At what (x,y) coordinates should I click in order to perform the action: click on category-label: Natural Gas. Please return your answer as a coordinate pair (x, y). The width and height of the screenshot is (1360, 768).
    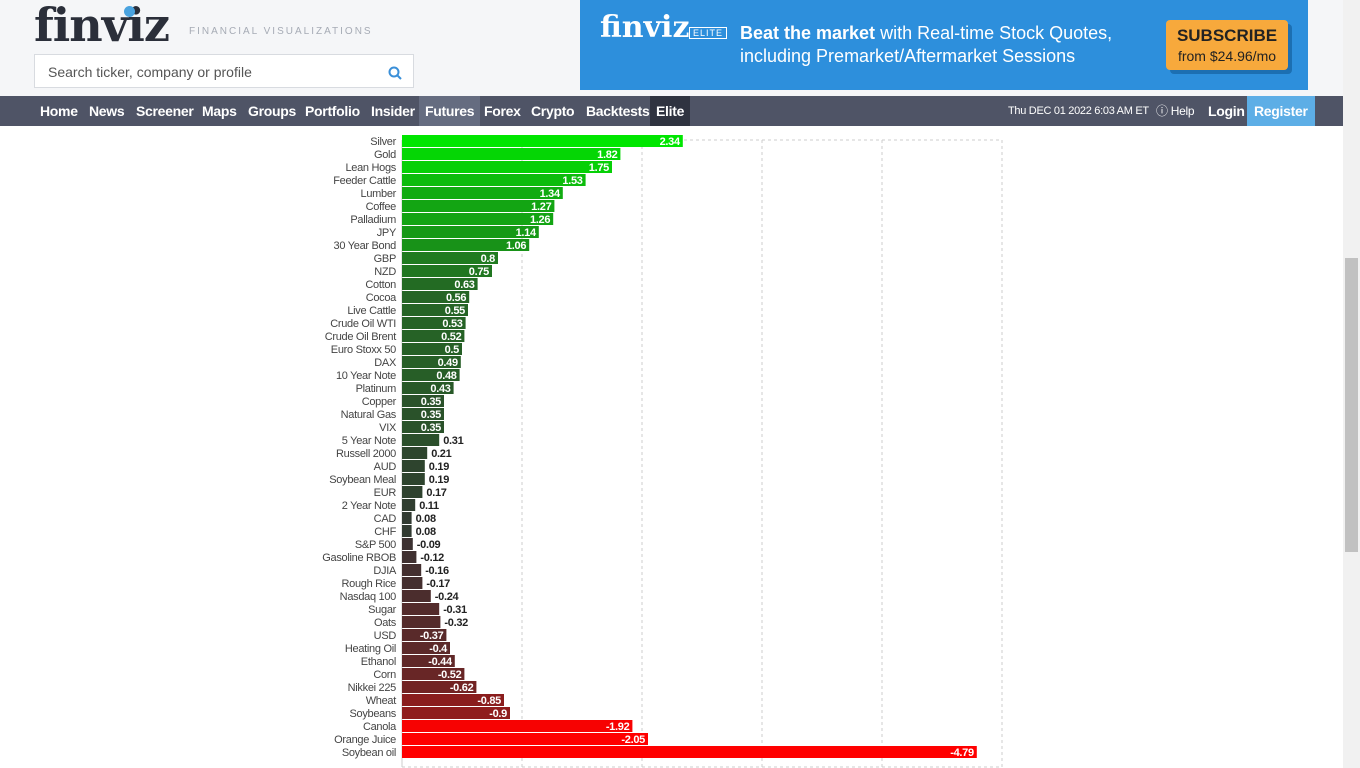
    Looking at the image, I should click on (369, 415).